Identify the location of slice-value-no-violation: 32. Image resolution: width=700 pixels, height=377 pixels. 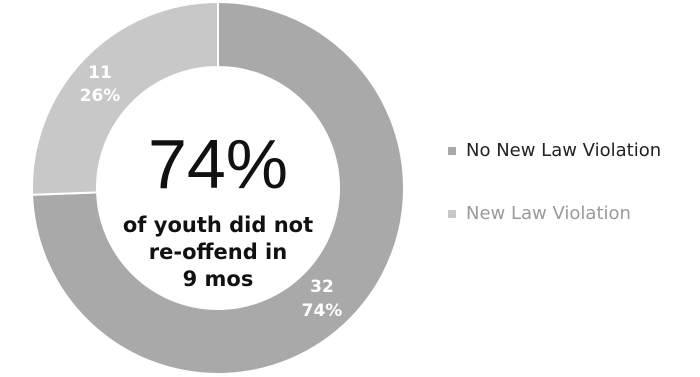
(322, 287).